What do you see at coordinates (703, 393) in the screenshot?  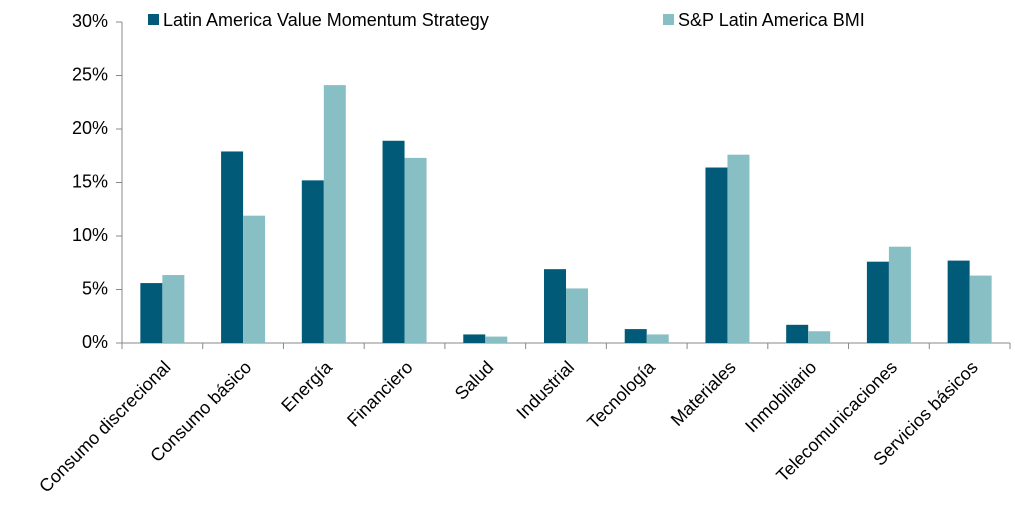 I see `x-tick-label: Materiales` at bounding box center [703, 393].